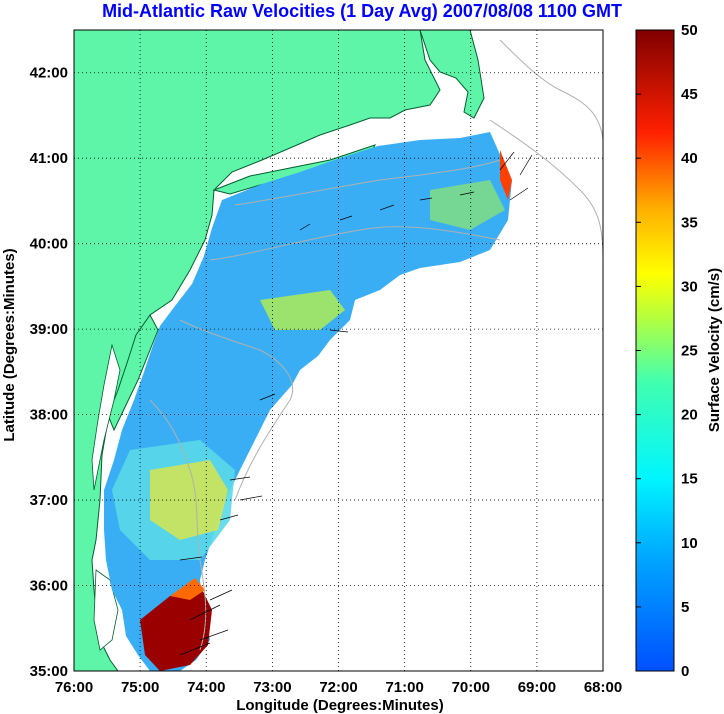  Describe the element at coordinates (689, 286) in the screenshot. I see `colorbar-tick-label: 30` at that location.